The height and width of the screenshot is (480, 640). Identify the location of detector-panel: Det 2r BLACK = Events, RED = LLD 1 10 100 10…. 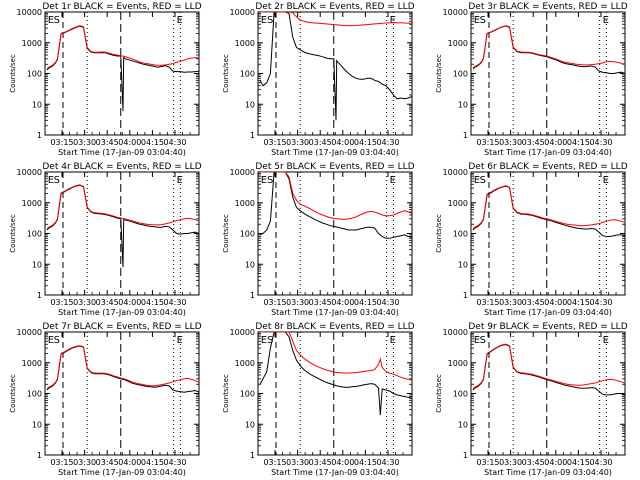
(318, 79).